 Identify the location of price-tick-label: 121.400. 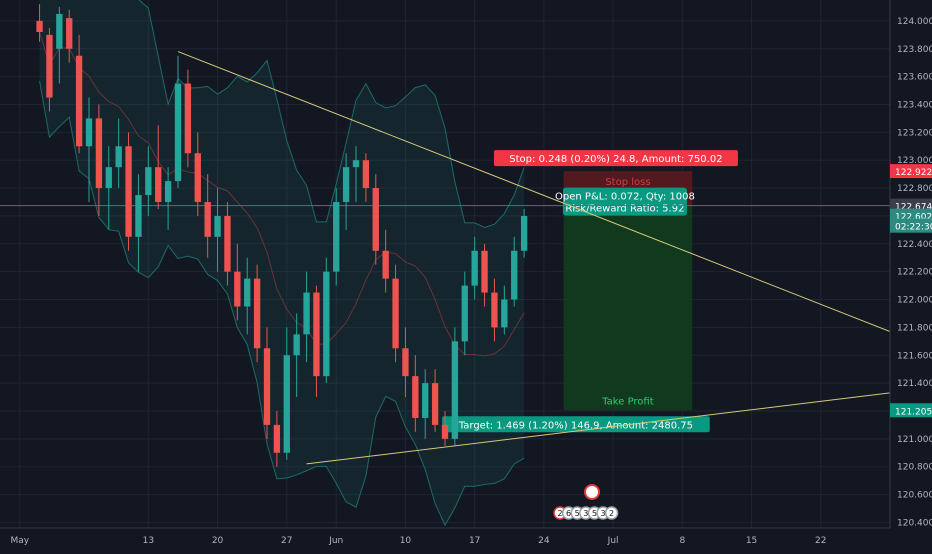
(914, 384).